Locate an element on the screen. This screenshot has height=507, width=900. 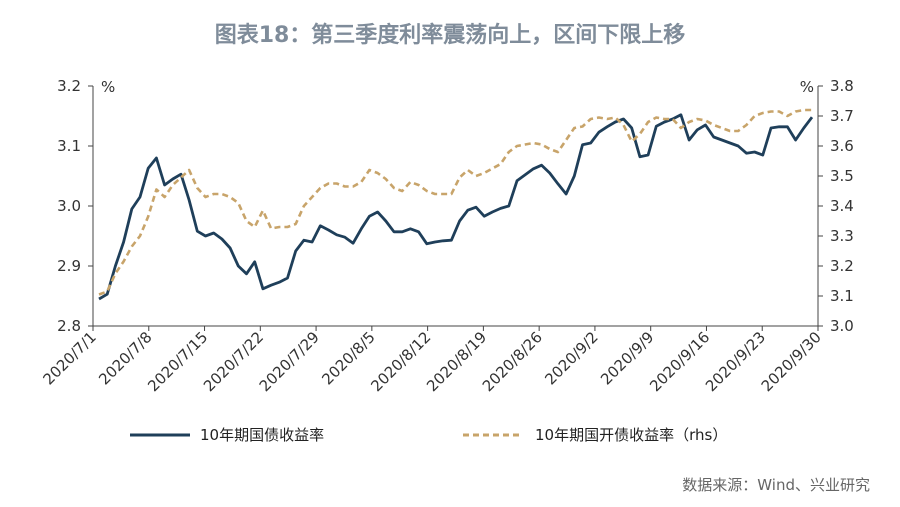
x-tick-label: 2020/9/30 is located at coordinates (791, 361).